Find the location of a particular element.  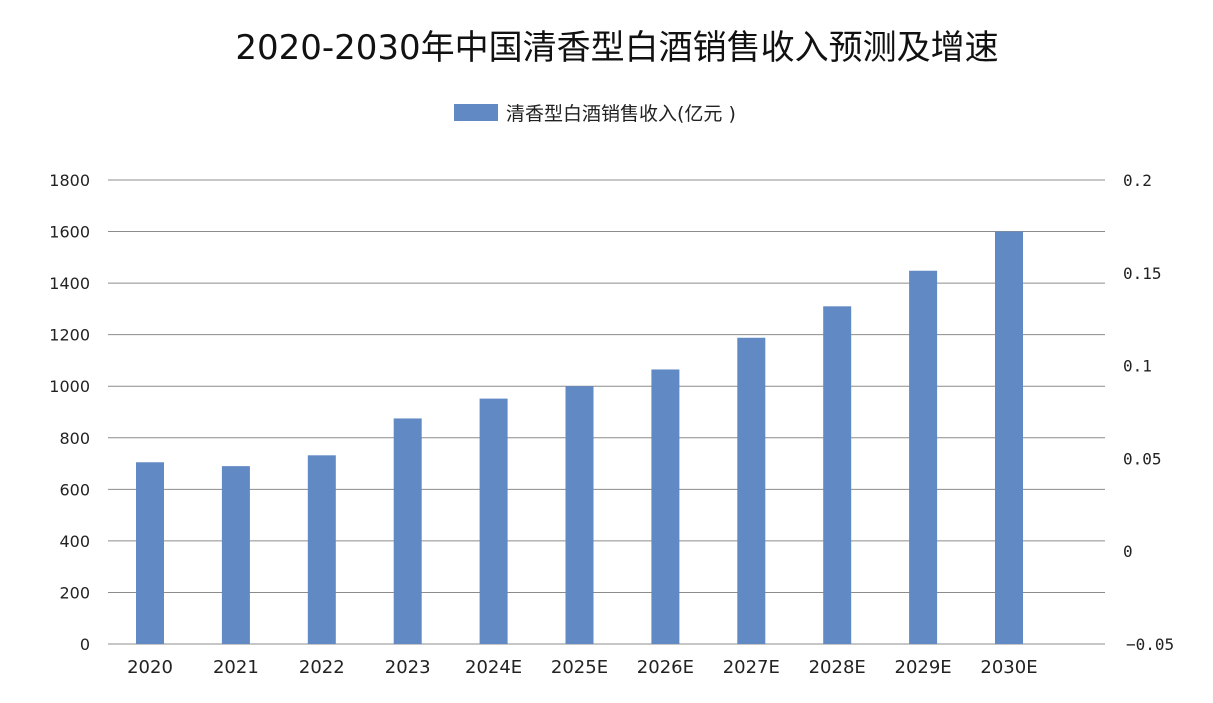

x-tick-label: 2023 is located at coordinates (408, 667).